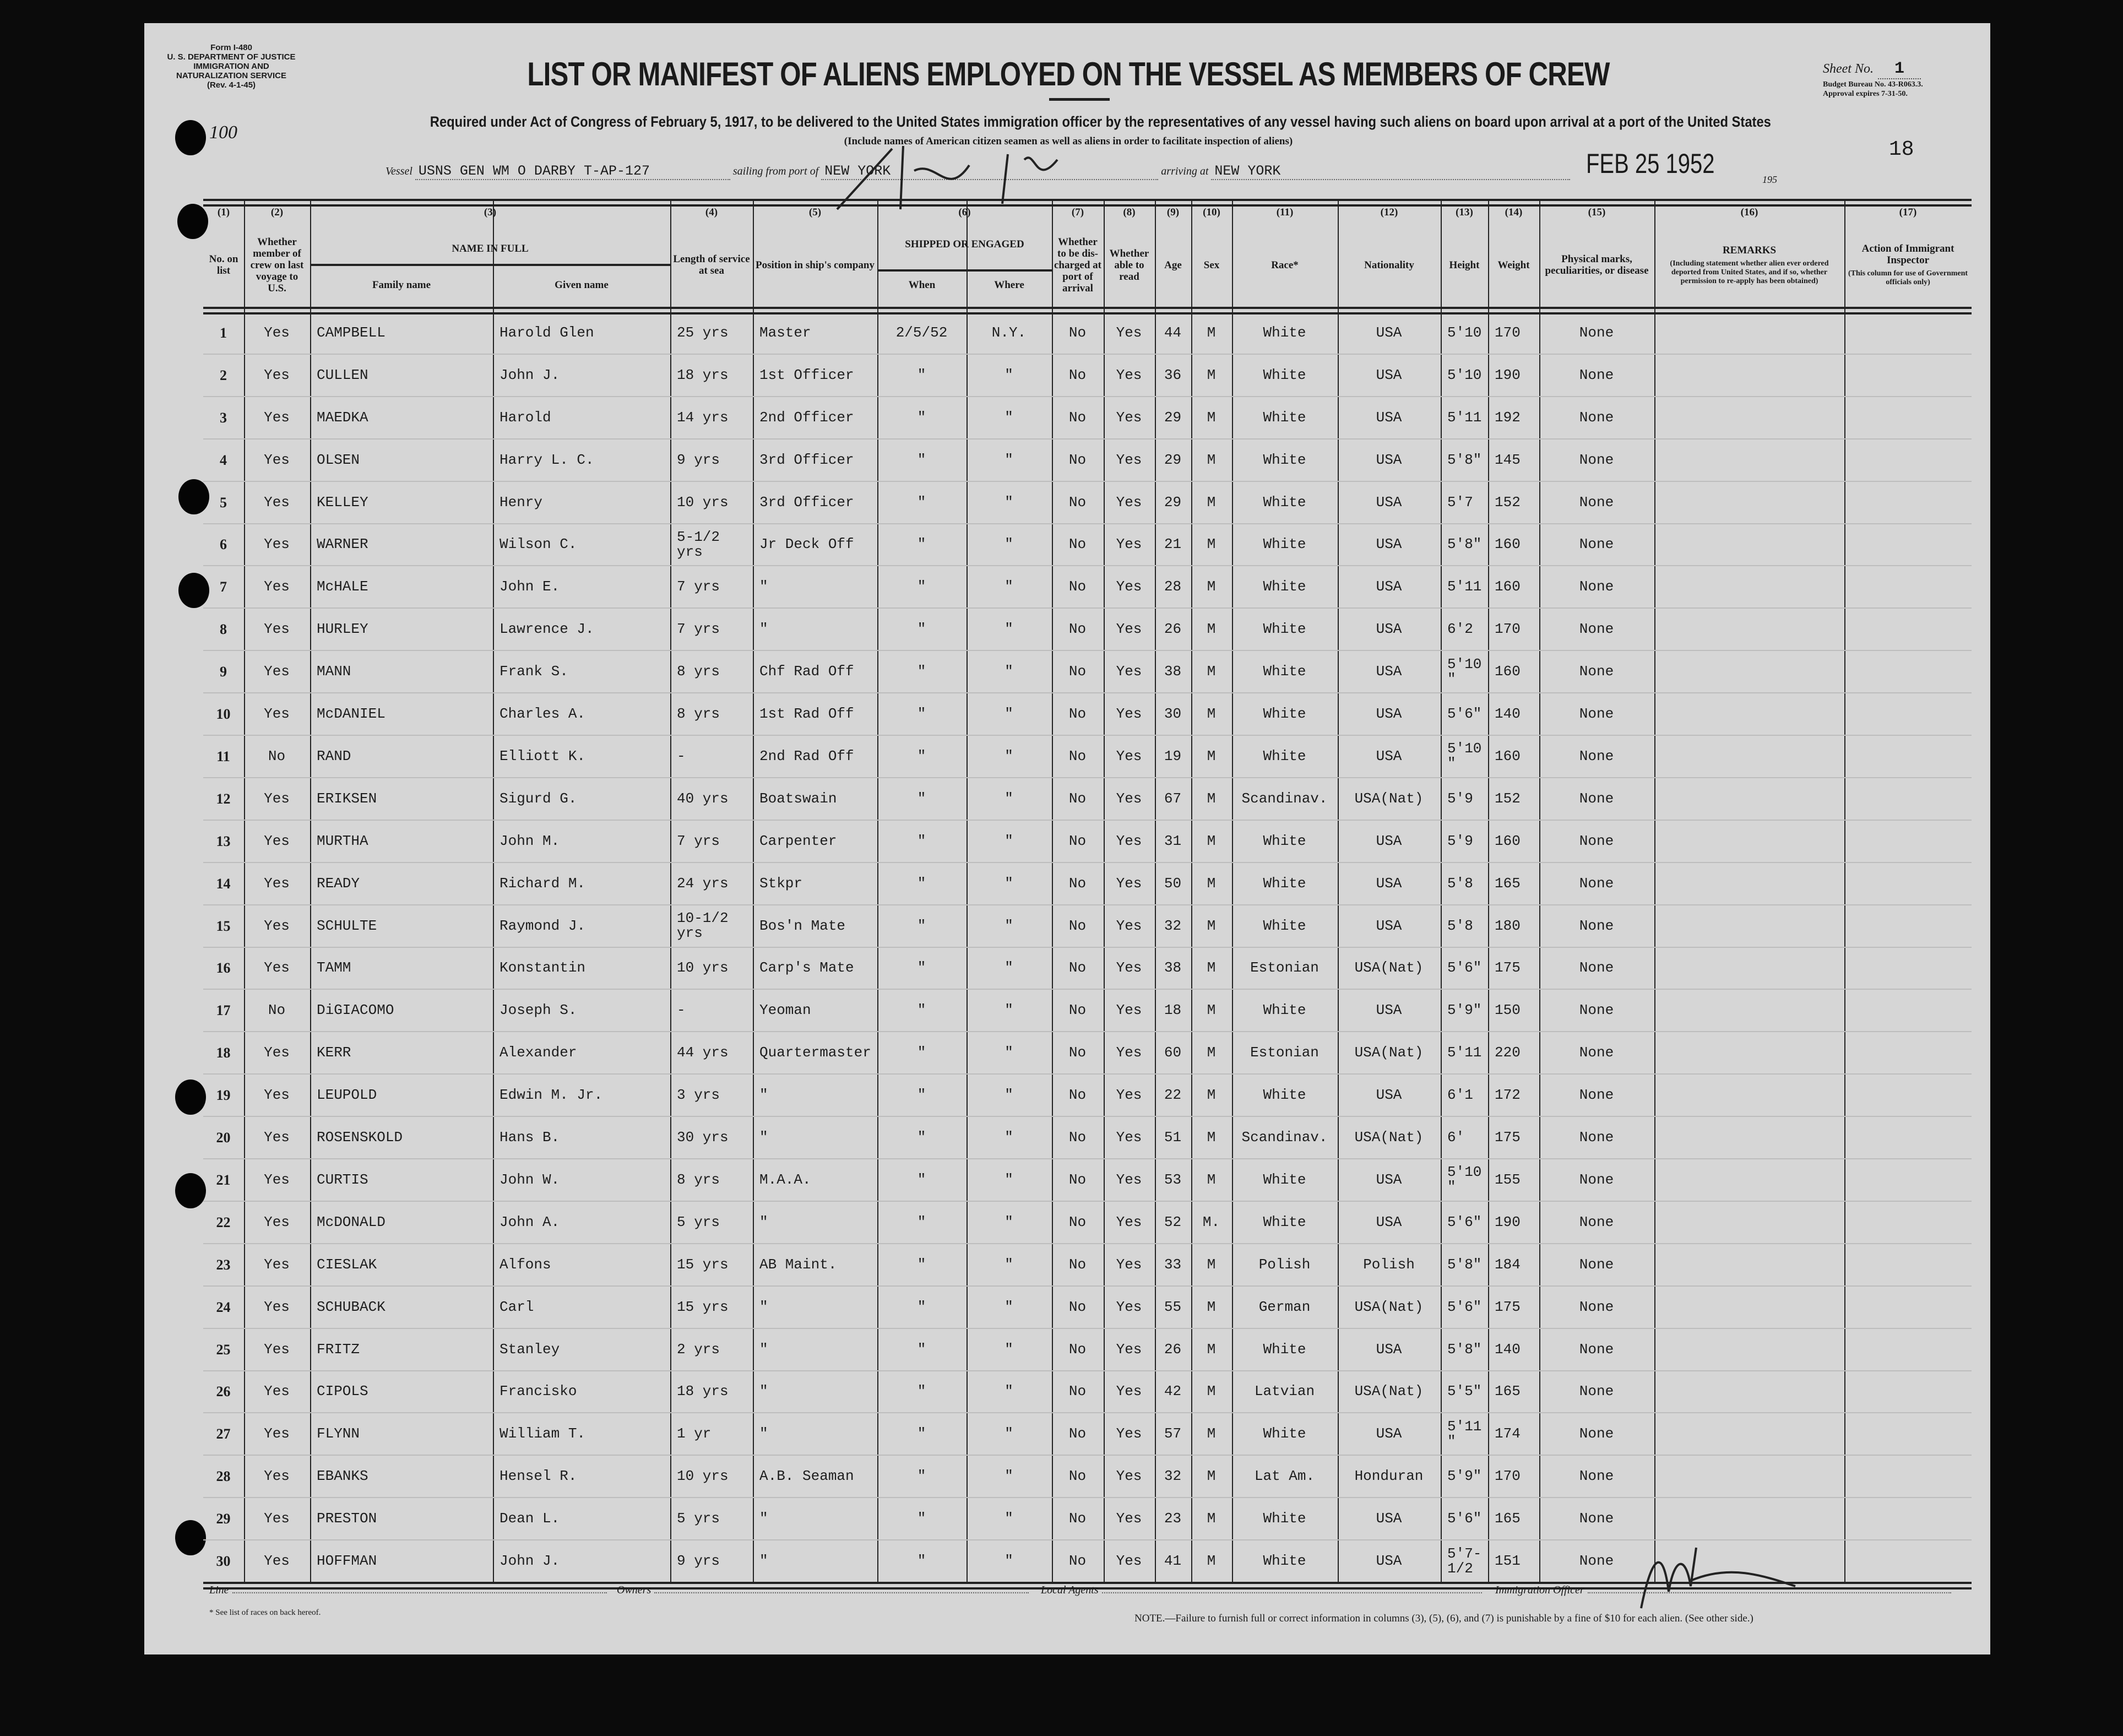  What do you see at coordinates (347, 1561) in the screenshot?
I see `table-cell: HOFFMAN` at bounding box center [347, 1561].